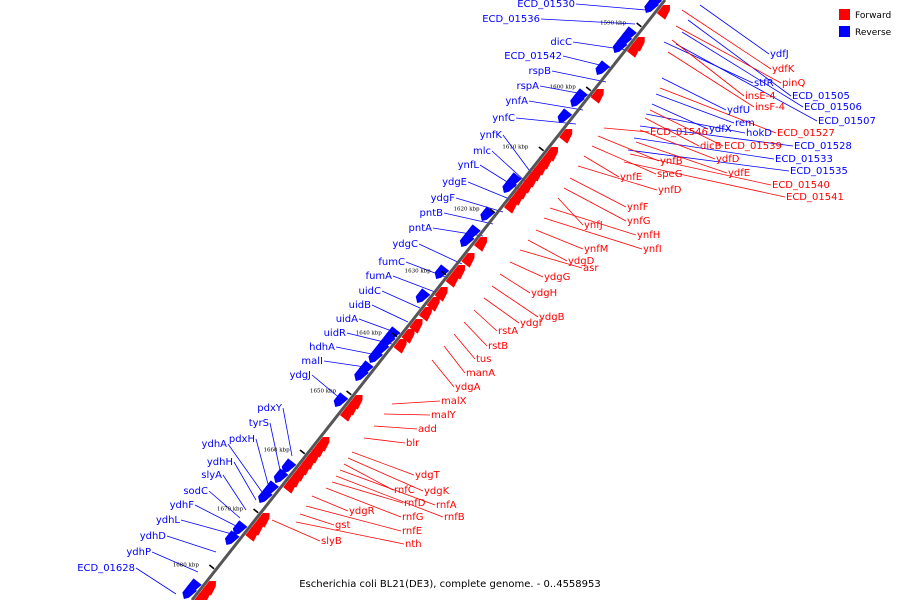 Image resolution: width=900 pixels, height=600 pixels. I want to click on connector-ydfd, so click(677, 144).